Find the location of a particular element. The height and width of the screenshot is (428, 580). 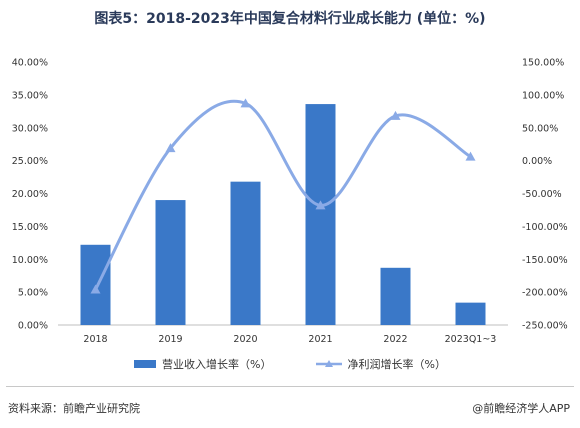

legend-item-revenue: 营业收入增长率（%） is located at coordinates (203, 364).